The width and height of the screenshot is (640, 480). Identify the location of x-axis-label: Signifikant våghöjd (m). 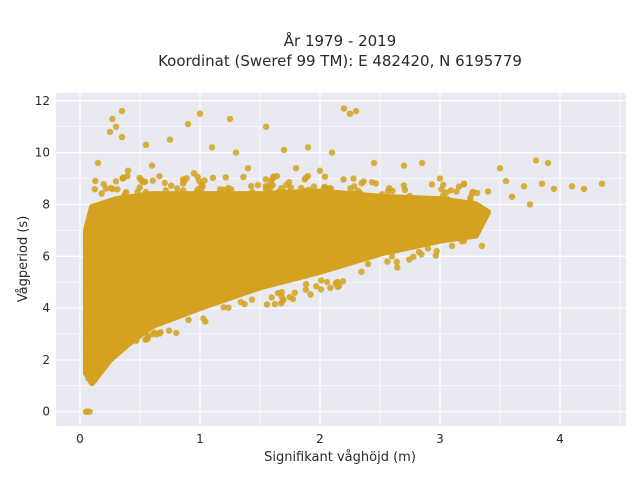
(340, 457).